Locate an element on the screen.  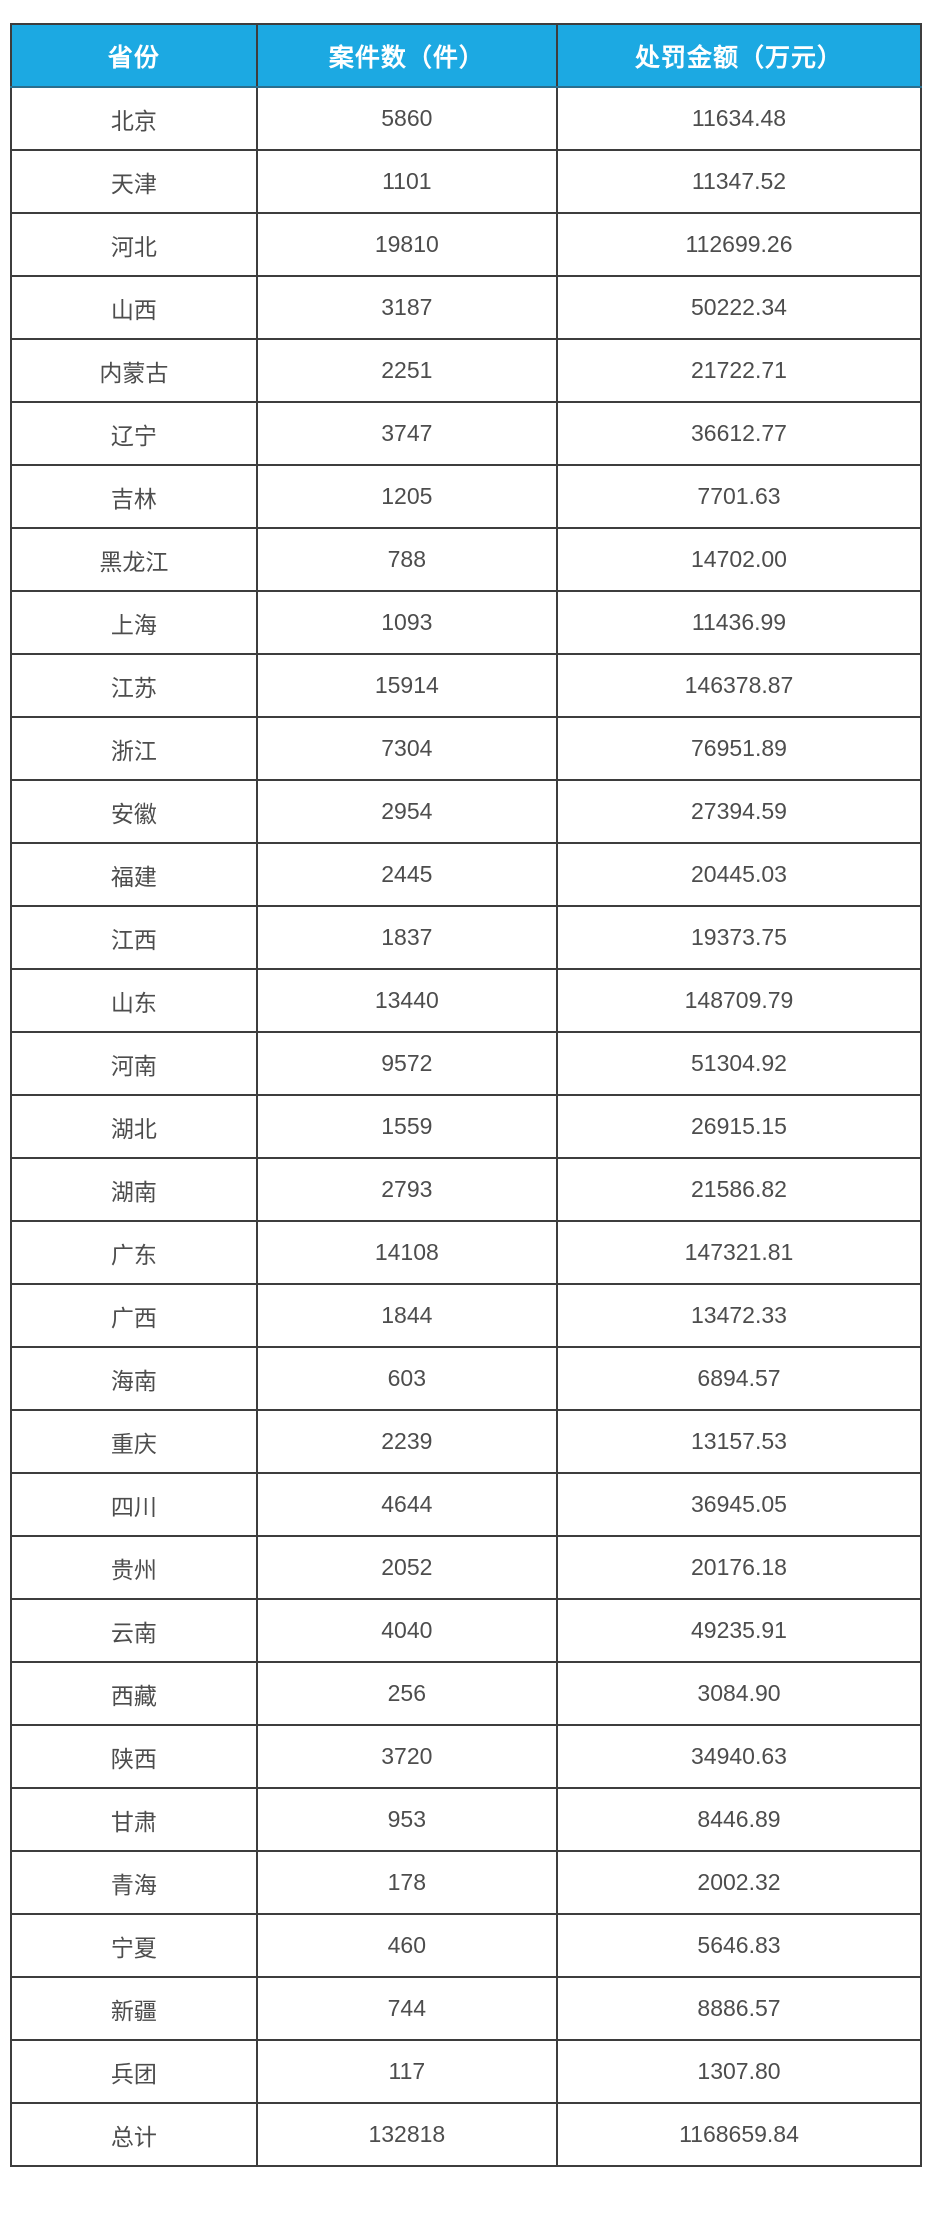
cell-province: 新疆 is located at coordinates (134, 2008).